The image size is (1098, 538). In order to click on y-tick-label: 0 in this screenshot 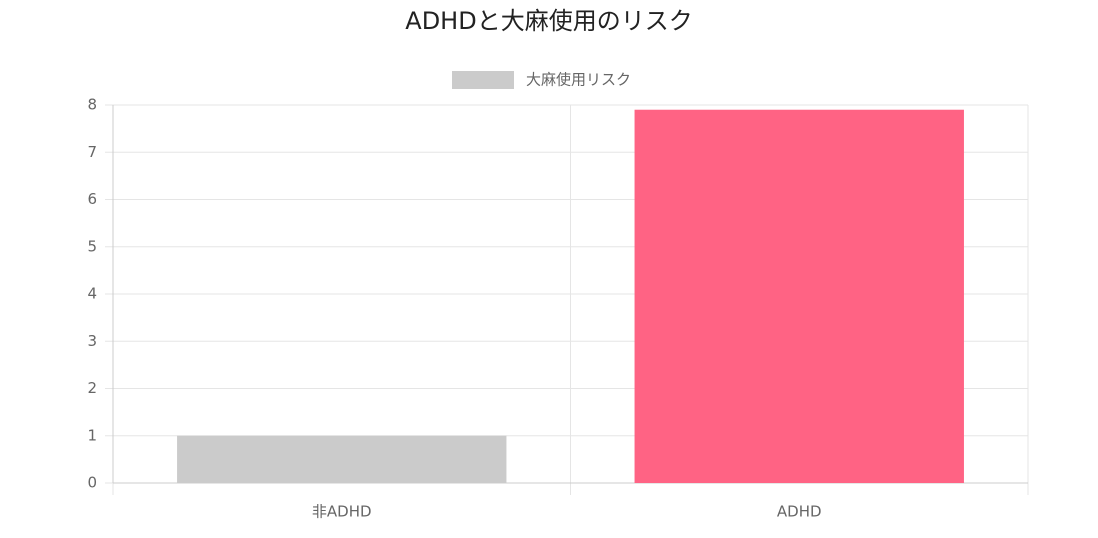, I will do `click(92, 483)`.